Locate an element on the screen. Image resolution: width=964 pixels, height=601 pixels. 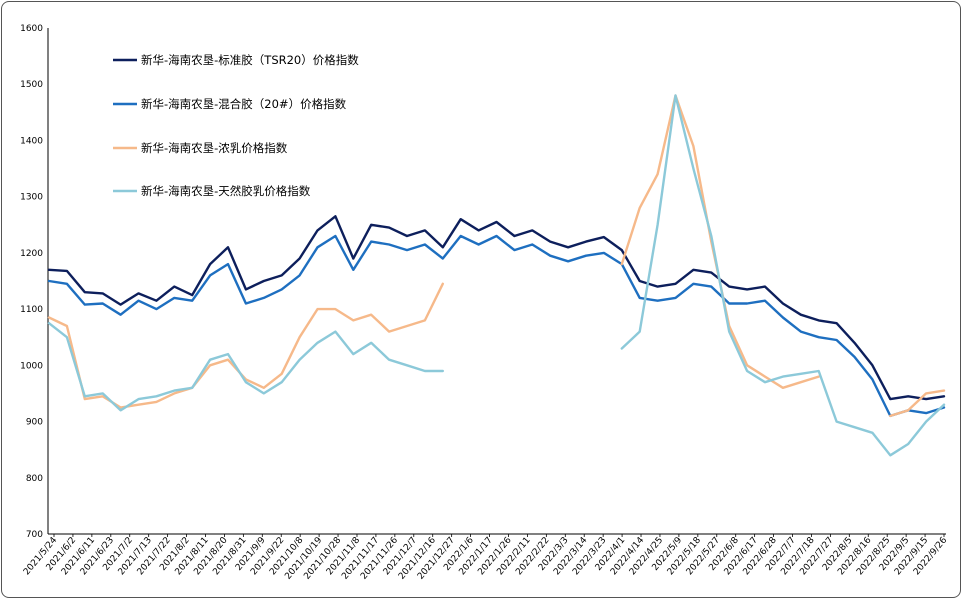
y-axis-ticks: 700 800 900 1000 1100 1200 1300 1400 1500 1600 is located at coordinates (31, 282).